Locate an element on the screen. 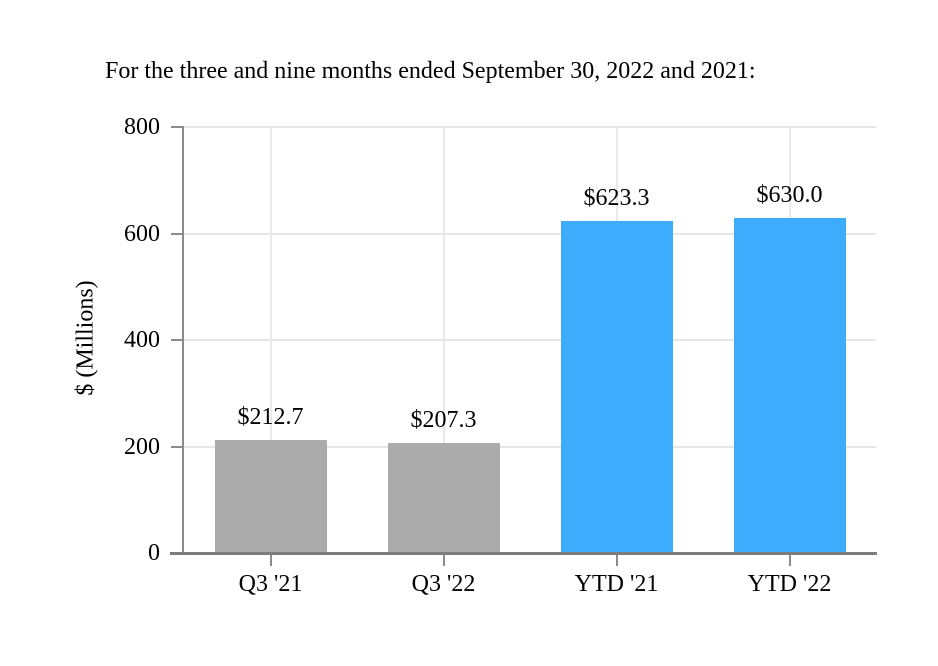 This screenshot has height=666, width=938. bar-value-label: $212.7 is located at coordinates (270, 416).